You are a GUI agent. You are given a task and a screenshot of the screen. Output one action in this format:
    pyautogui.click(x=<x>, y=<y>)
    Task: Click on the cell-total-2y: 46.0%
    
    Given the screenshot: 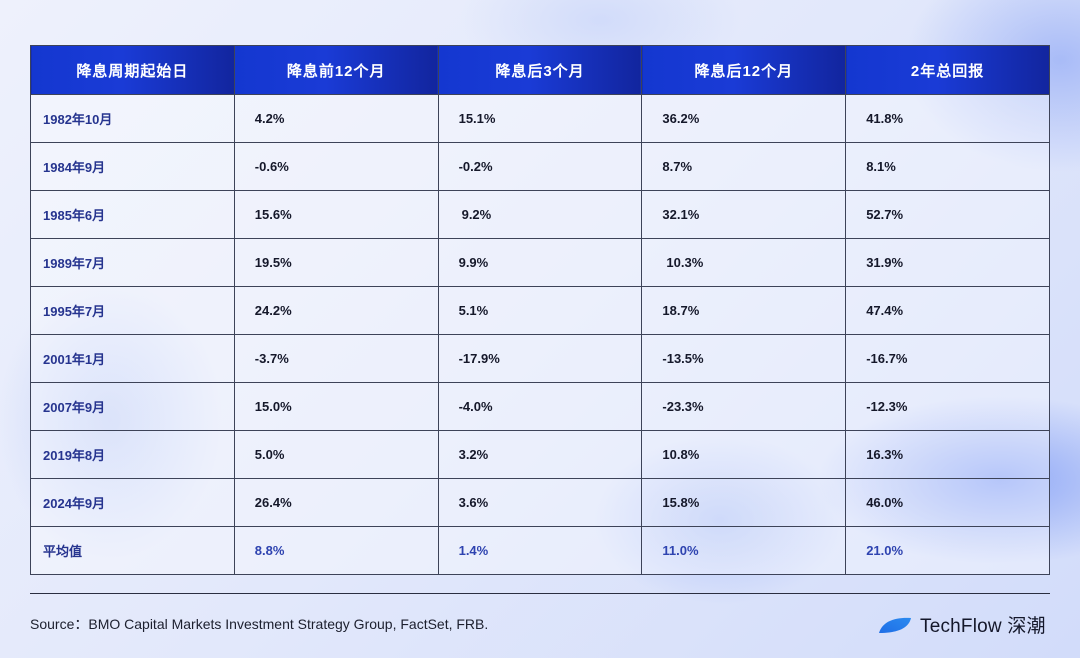 What is the action you would take?
    pyautogui.click(x=947, y=502)
    